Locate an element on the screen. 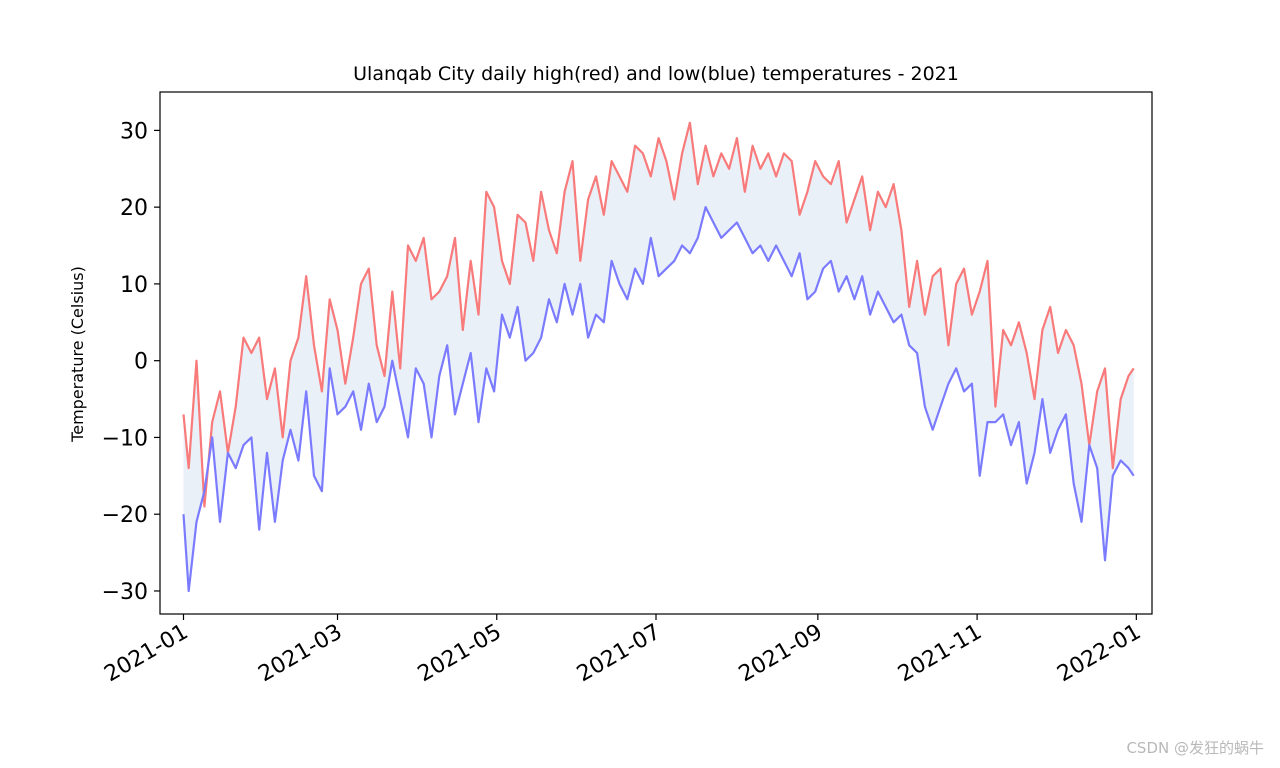  x-tick-label: 2021-03 is located at coordinates (300, 654).